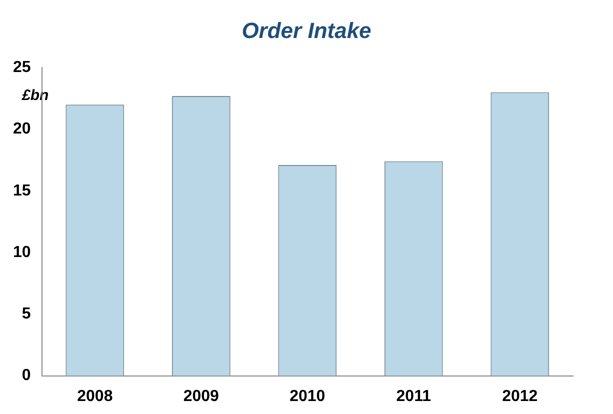  Describe the element at coordinates (308, 396) in the screenshot. I see `x-tick-label: 2010` at that location.